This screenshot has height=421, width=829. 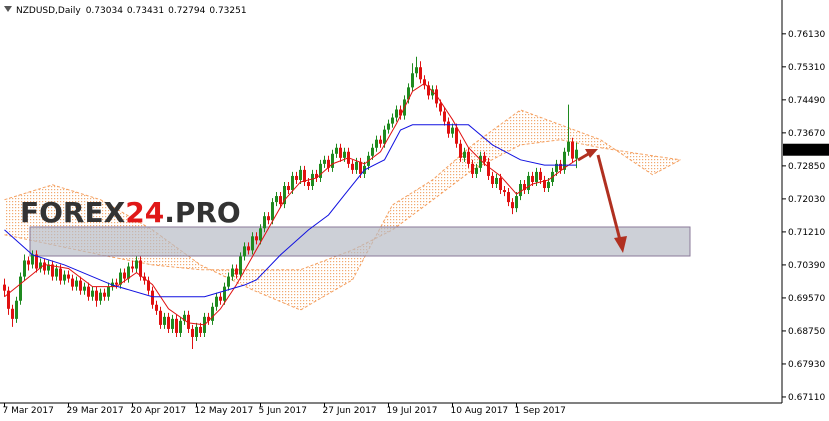 I want to click on watermark: FOREX24.PRO, so click(x=130, y=212).